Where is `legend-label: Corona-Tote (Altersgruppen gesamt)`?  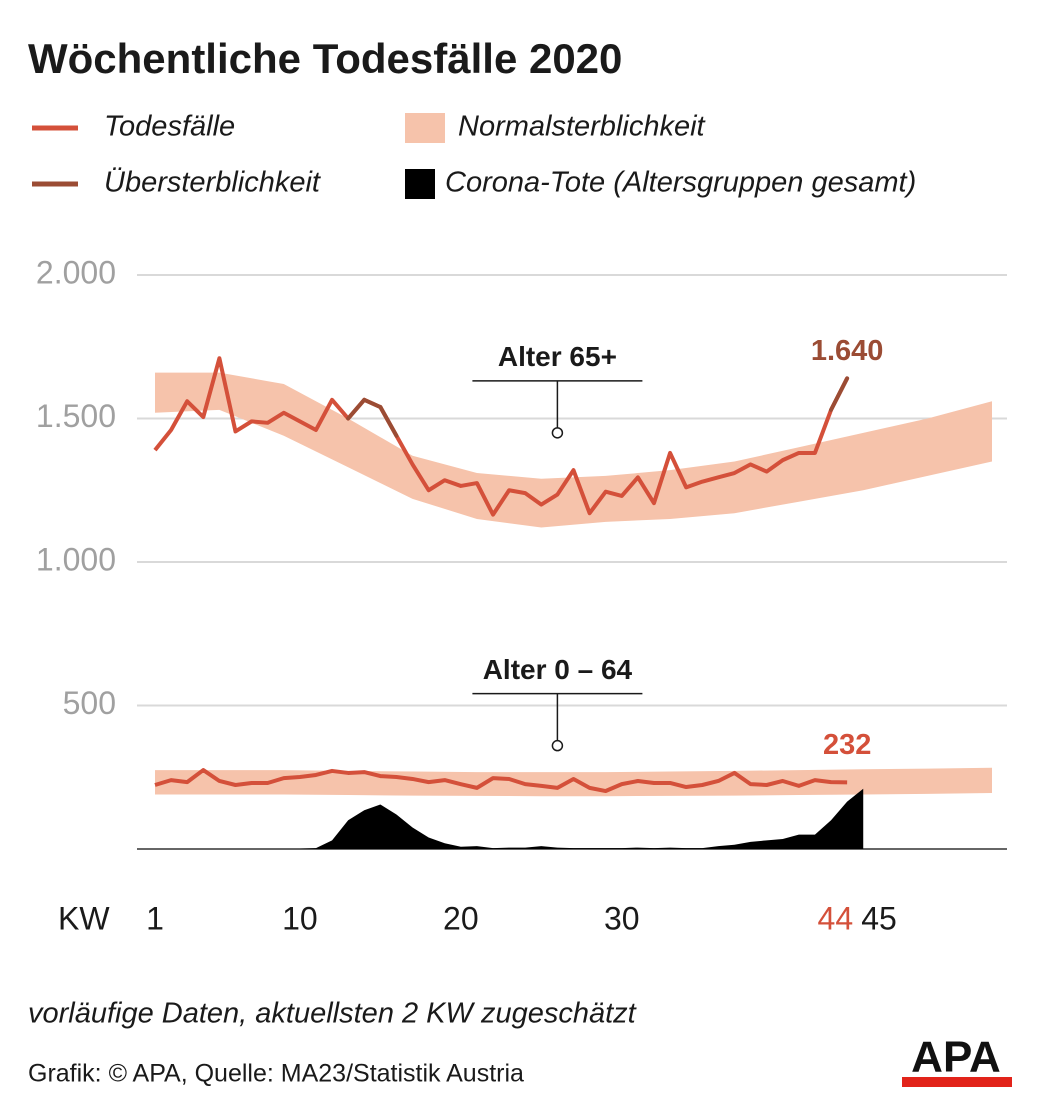 legend-label: Corona-Tote (Altersgruppen gesamt) is located at coordinates (680, 183).